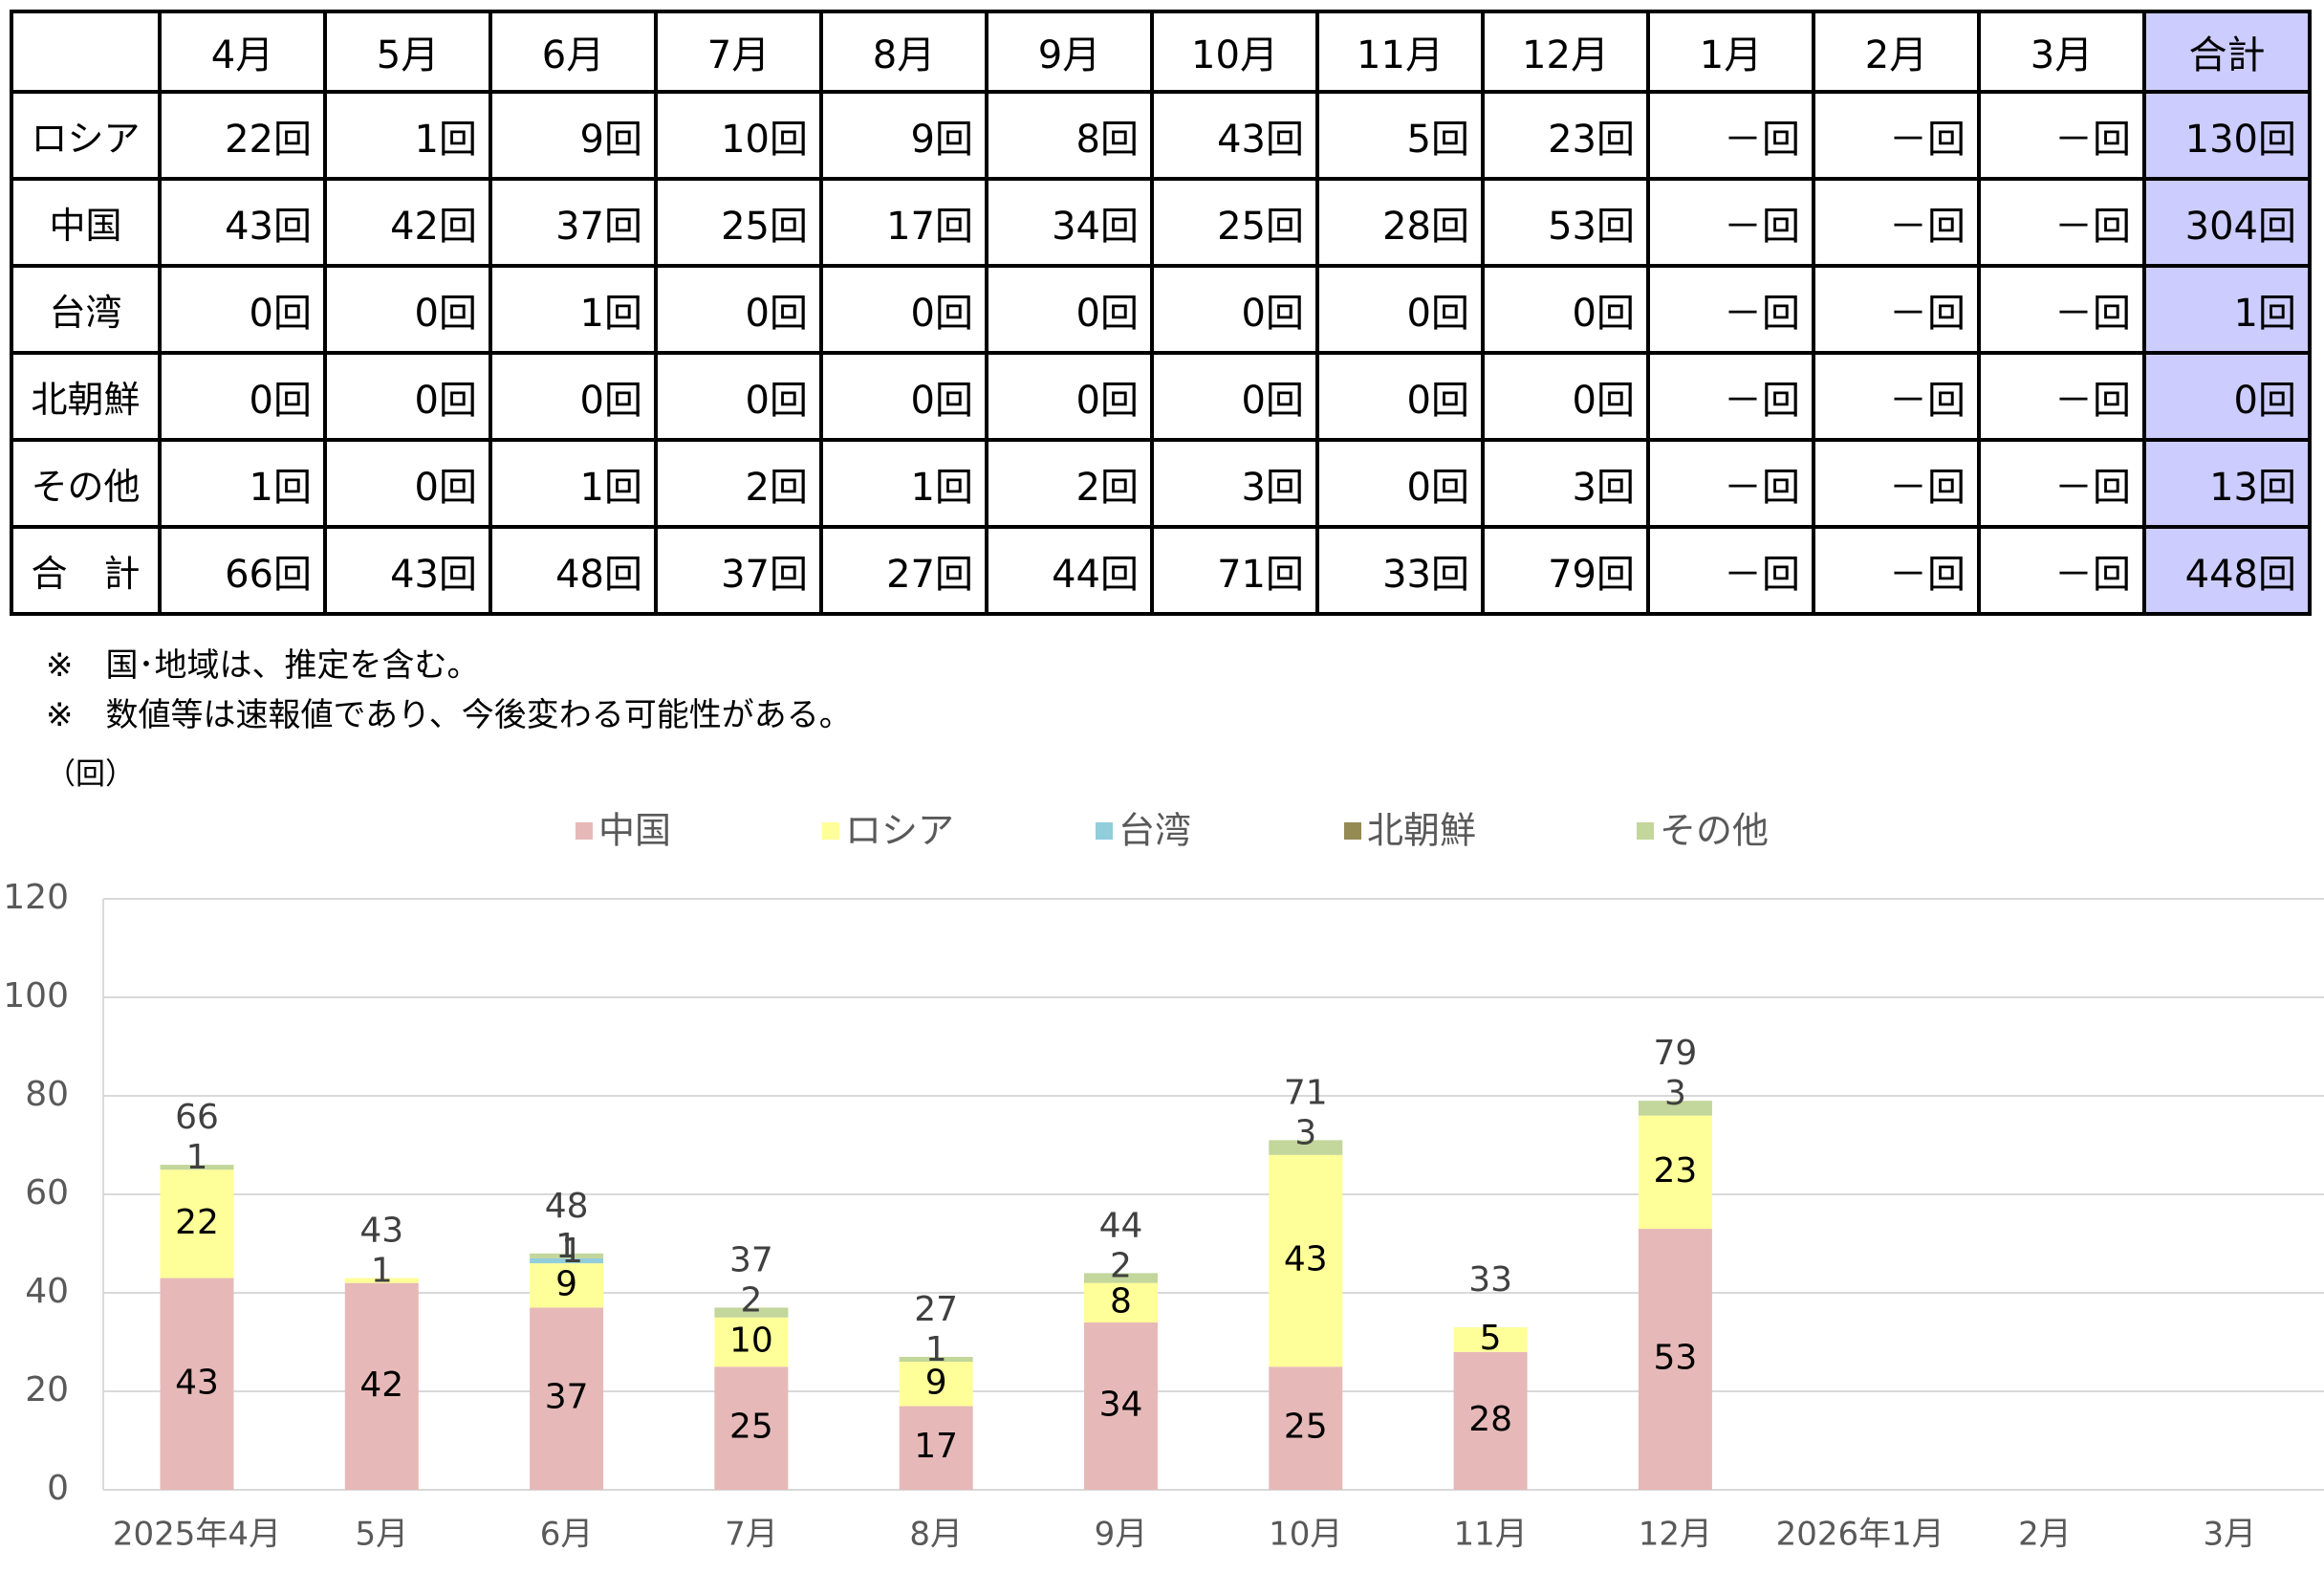  Describe the element at coordinates (1730, 52) in the screenshot. I see `table-header-cell: 1月` at that location.